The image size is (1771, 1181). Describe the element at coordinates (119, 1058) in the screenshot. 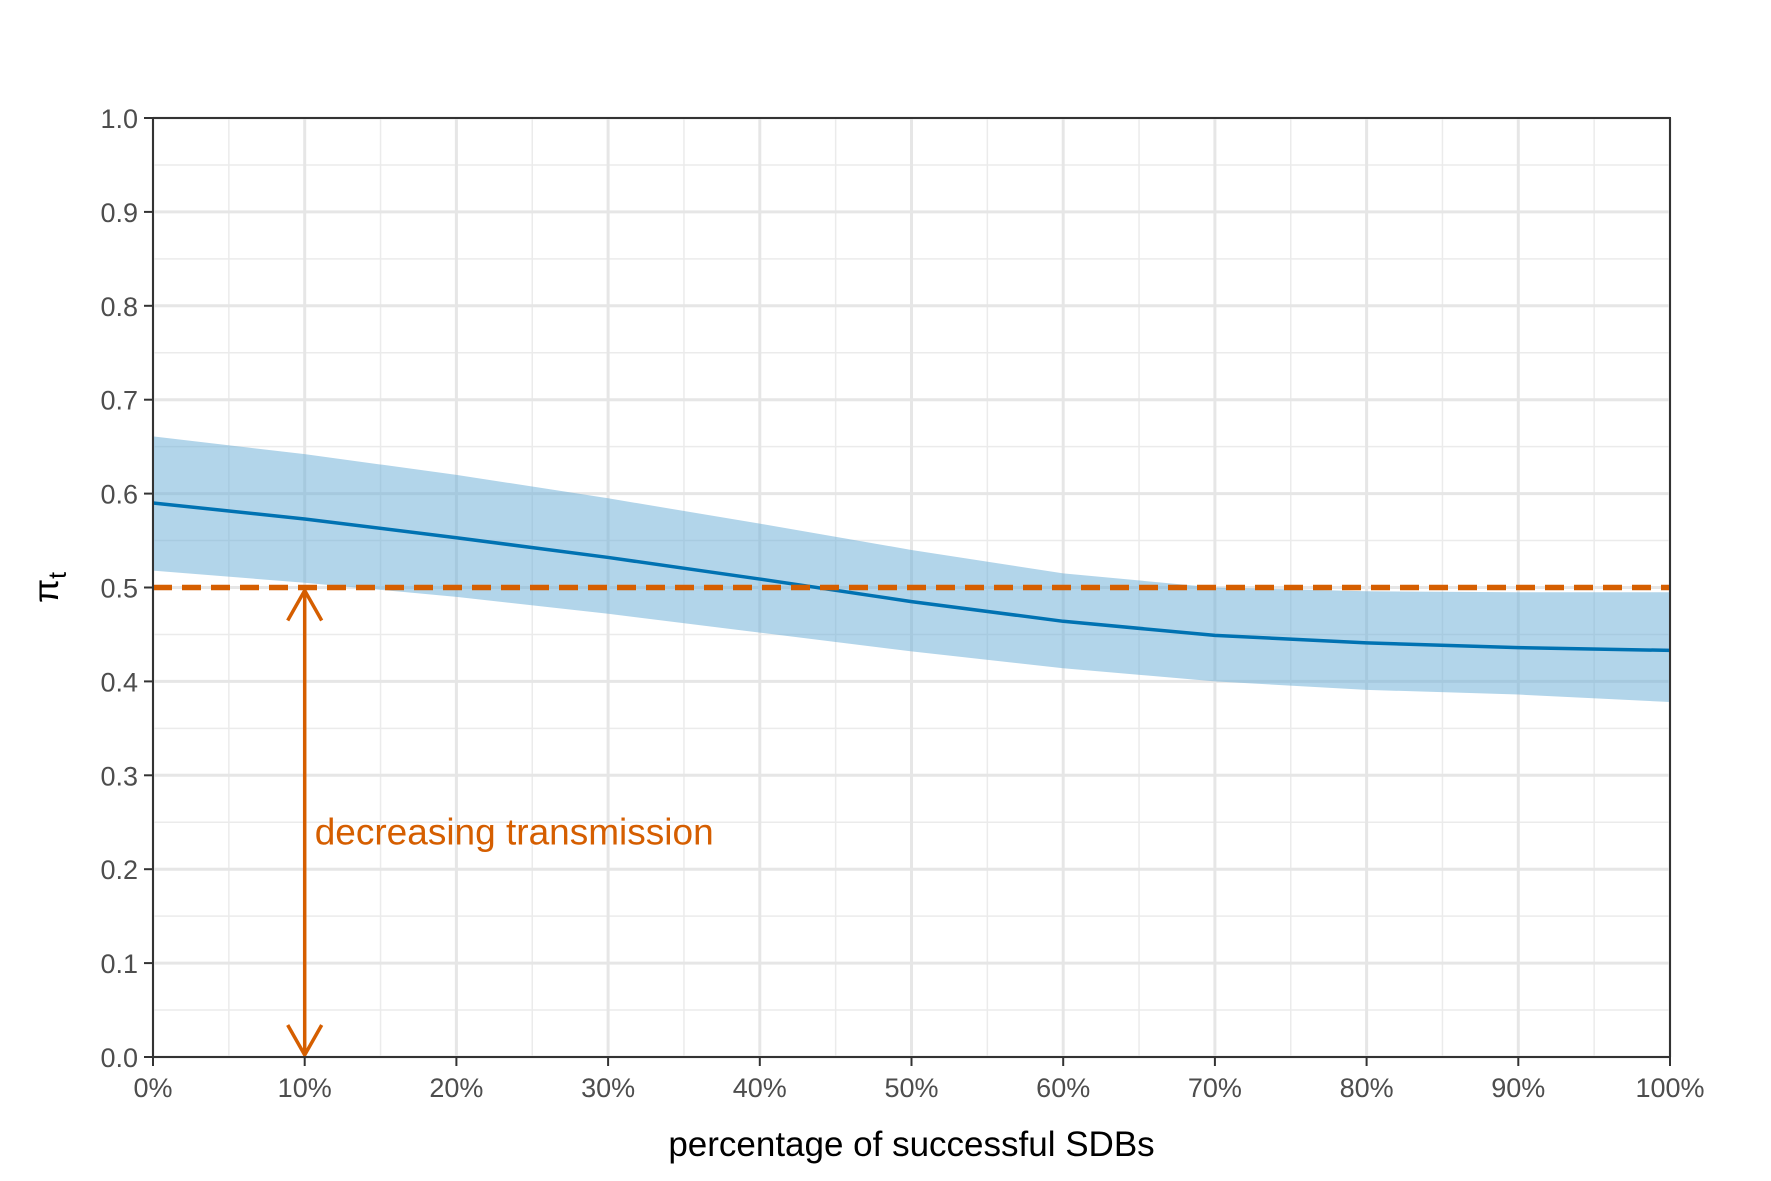

I see `y-tick-label: 0.0` at that location.